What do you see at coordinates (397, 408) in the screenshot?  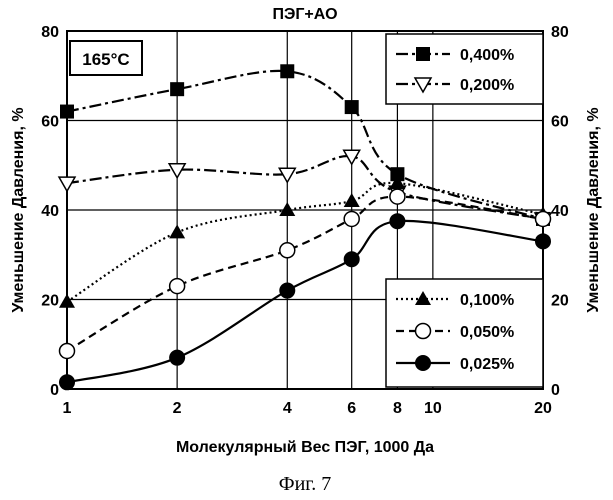 I see `x-tick-label: 8` at bounding box center [397, 408].